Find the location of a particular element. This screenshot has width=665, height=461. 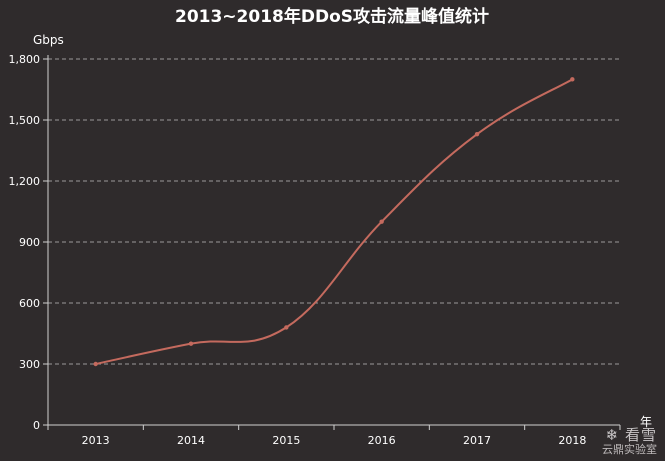

x-tick-labels: 2013 2014 2015 2016 2017 2018 is located at coordinates (334, 440).